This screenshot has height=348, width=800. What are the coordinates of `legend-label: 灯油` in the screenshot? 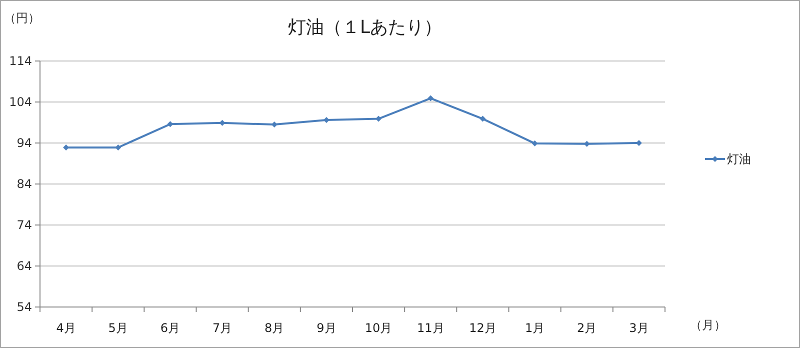 It's located at (739, 159).